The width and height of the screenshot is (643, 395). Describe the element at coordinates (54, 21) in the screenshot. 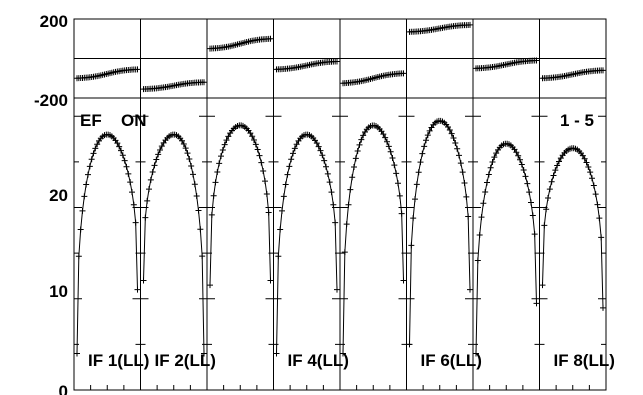

I see `phase-tick-label-top: 200` at that location.